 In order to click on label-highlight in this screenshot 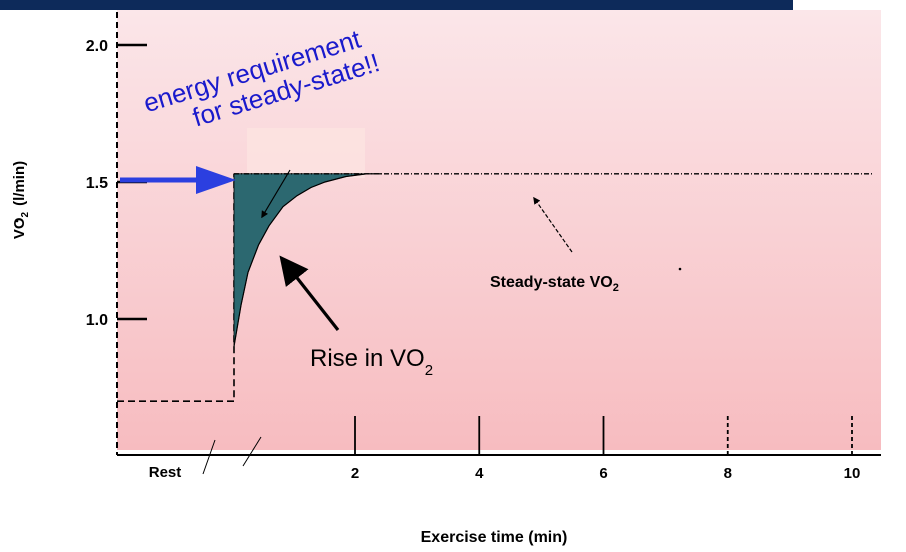, I will do `click(306, 153)`.